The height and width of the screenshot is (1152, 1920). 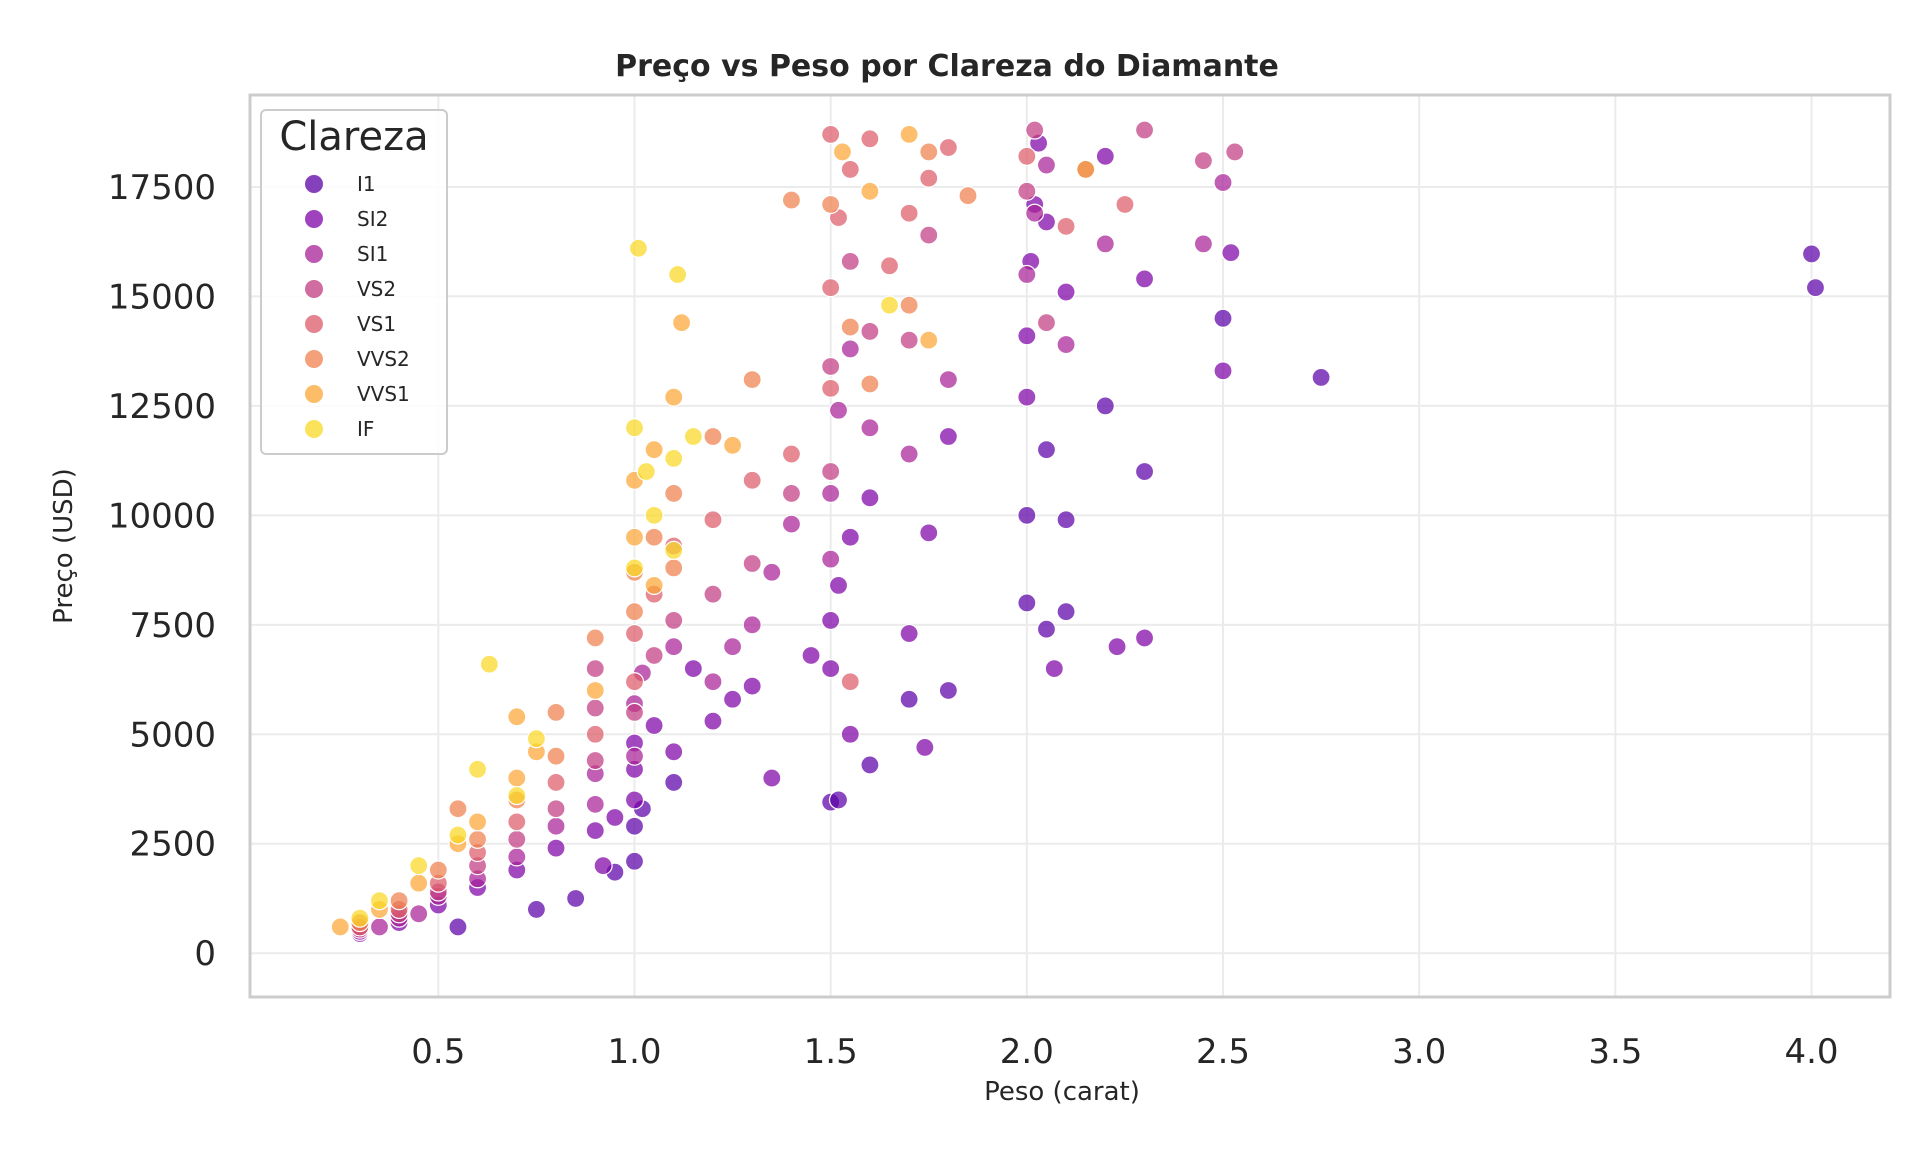 I want to click on x-tick-label: 2.5, so click(x=1223, y=1052).